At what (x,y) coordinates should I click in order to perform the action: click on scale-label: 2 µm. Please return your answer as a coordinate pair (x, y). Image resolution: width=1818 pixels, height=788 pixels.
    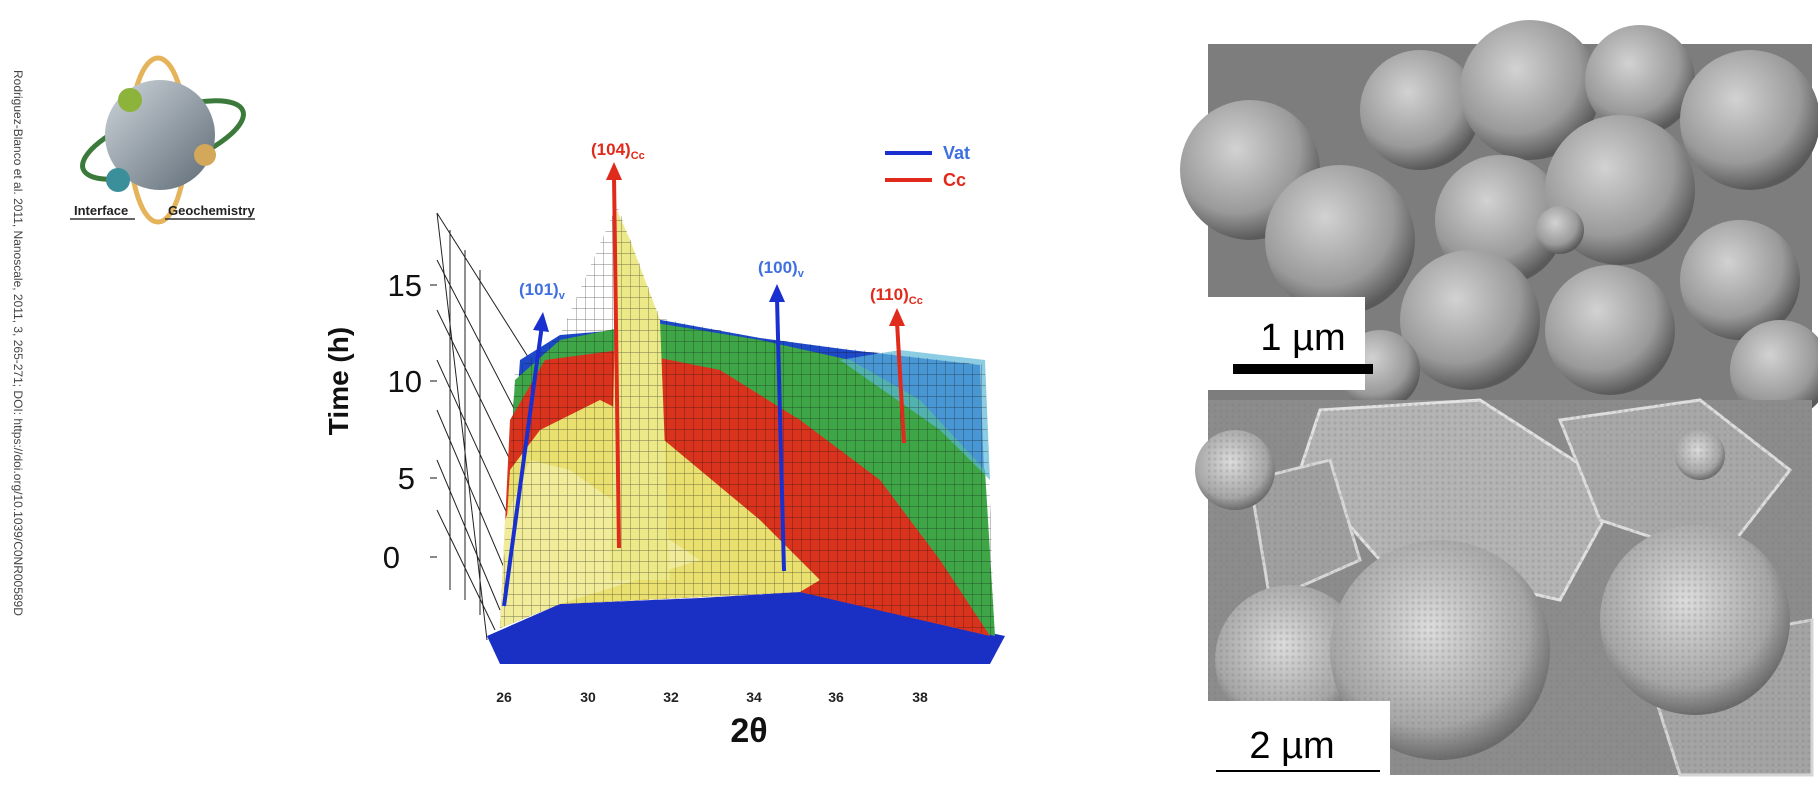
    Looking at the image, I should click on (1291, 746).